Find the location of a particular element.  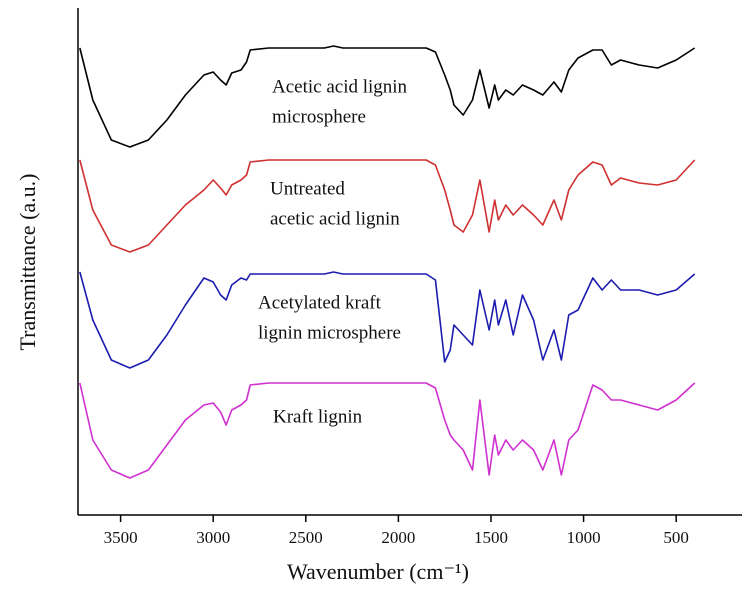

x-tick-label: 1000 is located at coordinates (584, 537).